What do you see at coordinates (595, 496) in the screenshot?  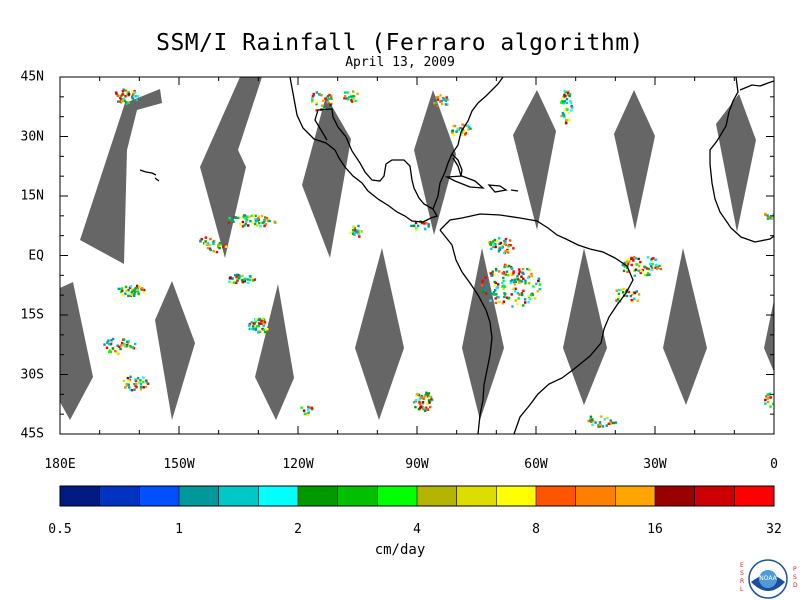 I see `colorbar-swatch` at bounding box center [595, 496].